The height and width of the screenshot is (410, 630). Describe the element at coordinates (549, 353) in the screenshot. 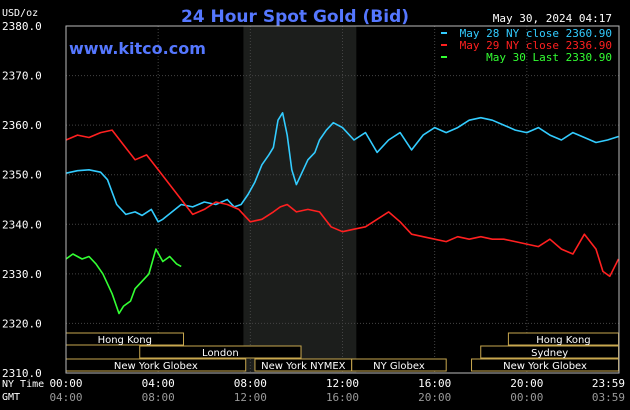

I see `session-label: Sydney` at that location.